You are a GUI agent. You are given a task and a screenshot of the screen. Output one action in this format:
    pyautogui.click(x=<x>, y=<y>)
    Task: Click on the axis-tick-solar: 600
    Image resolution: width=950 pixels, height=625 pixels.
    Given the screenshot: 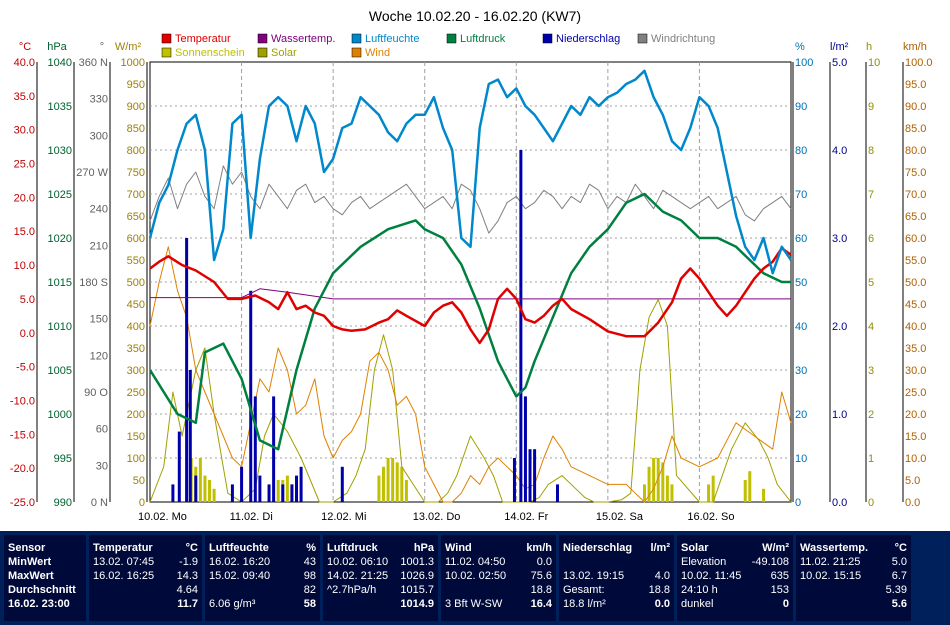 What is the action you would take?
    pyautogui.click(x=136, y=239)
    